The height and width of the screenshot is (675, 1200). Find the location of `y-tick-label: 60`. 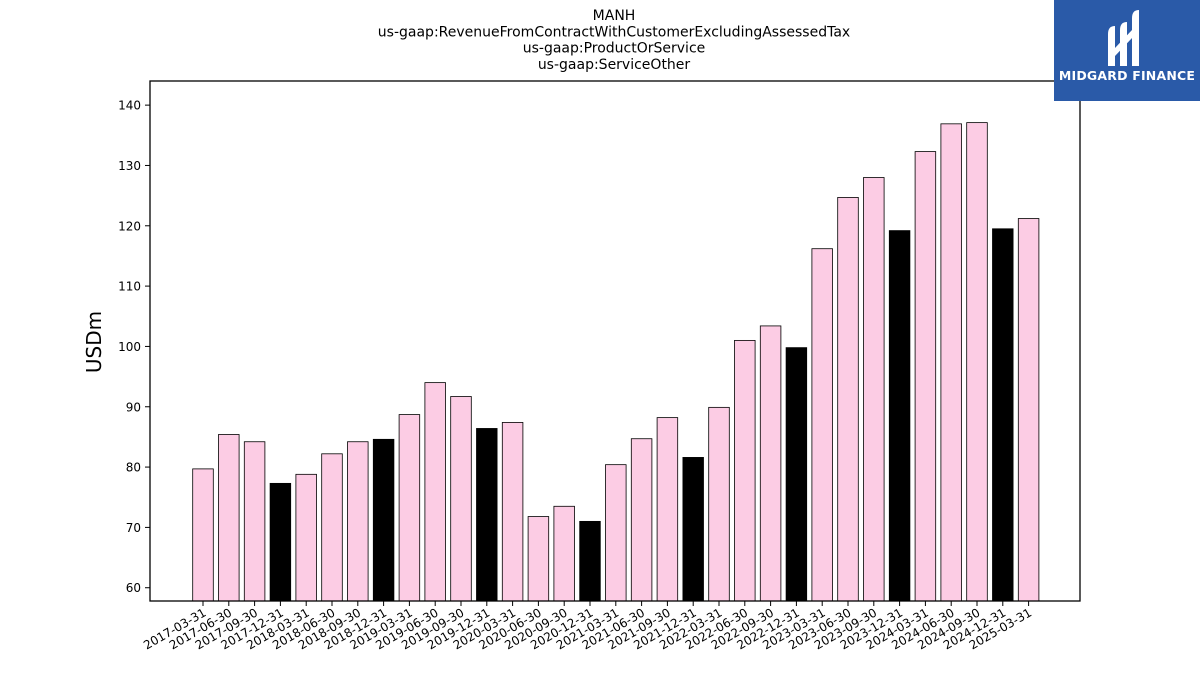

y-tick-label: 60 is located at coordinates (133, 588).